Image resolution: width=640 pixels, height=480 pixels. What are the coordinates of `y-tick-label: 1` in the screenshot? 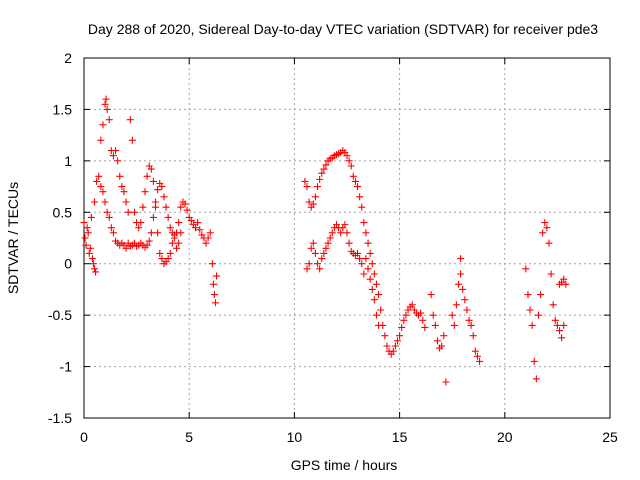 It's located at (68, 161).